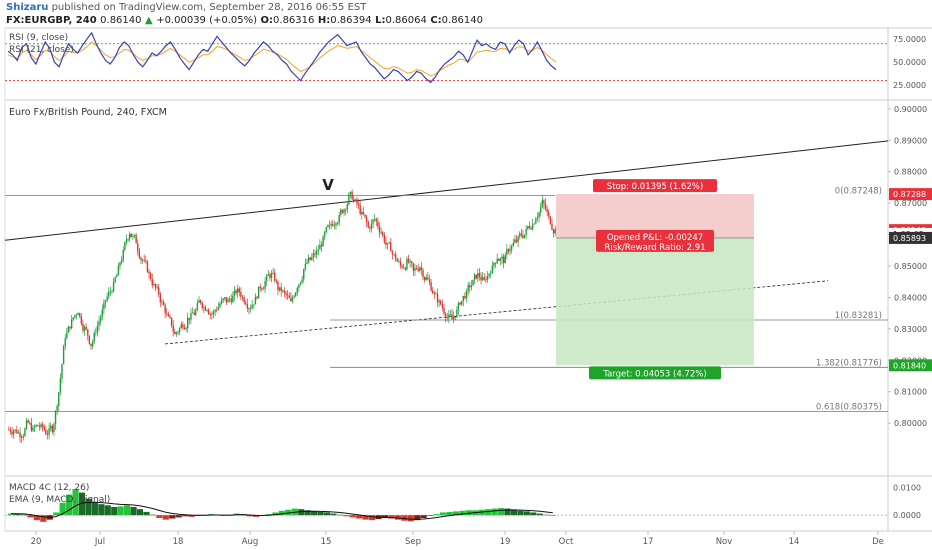 This screenshot has height=550, width=932. What do you see at coordinates (909, 85) in the screenshot?
I see `rsi-y-tick: 25.0000` at bounding box center [909, 85].